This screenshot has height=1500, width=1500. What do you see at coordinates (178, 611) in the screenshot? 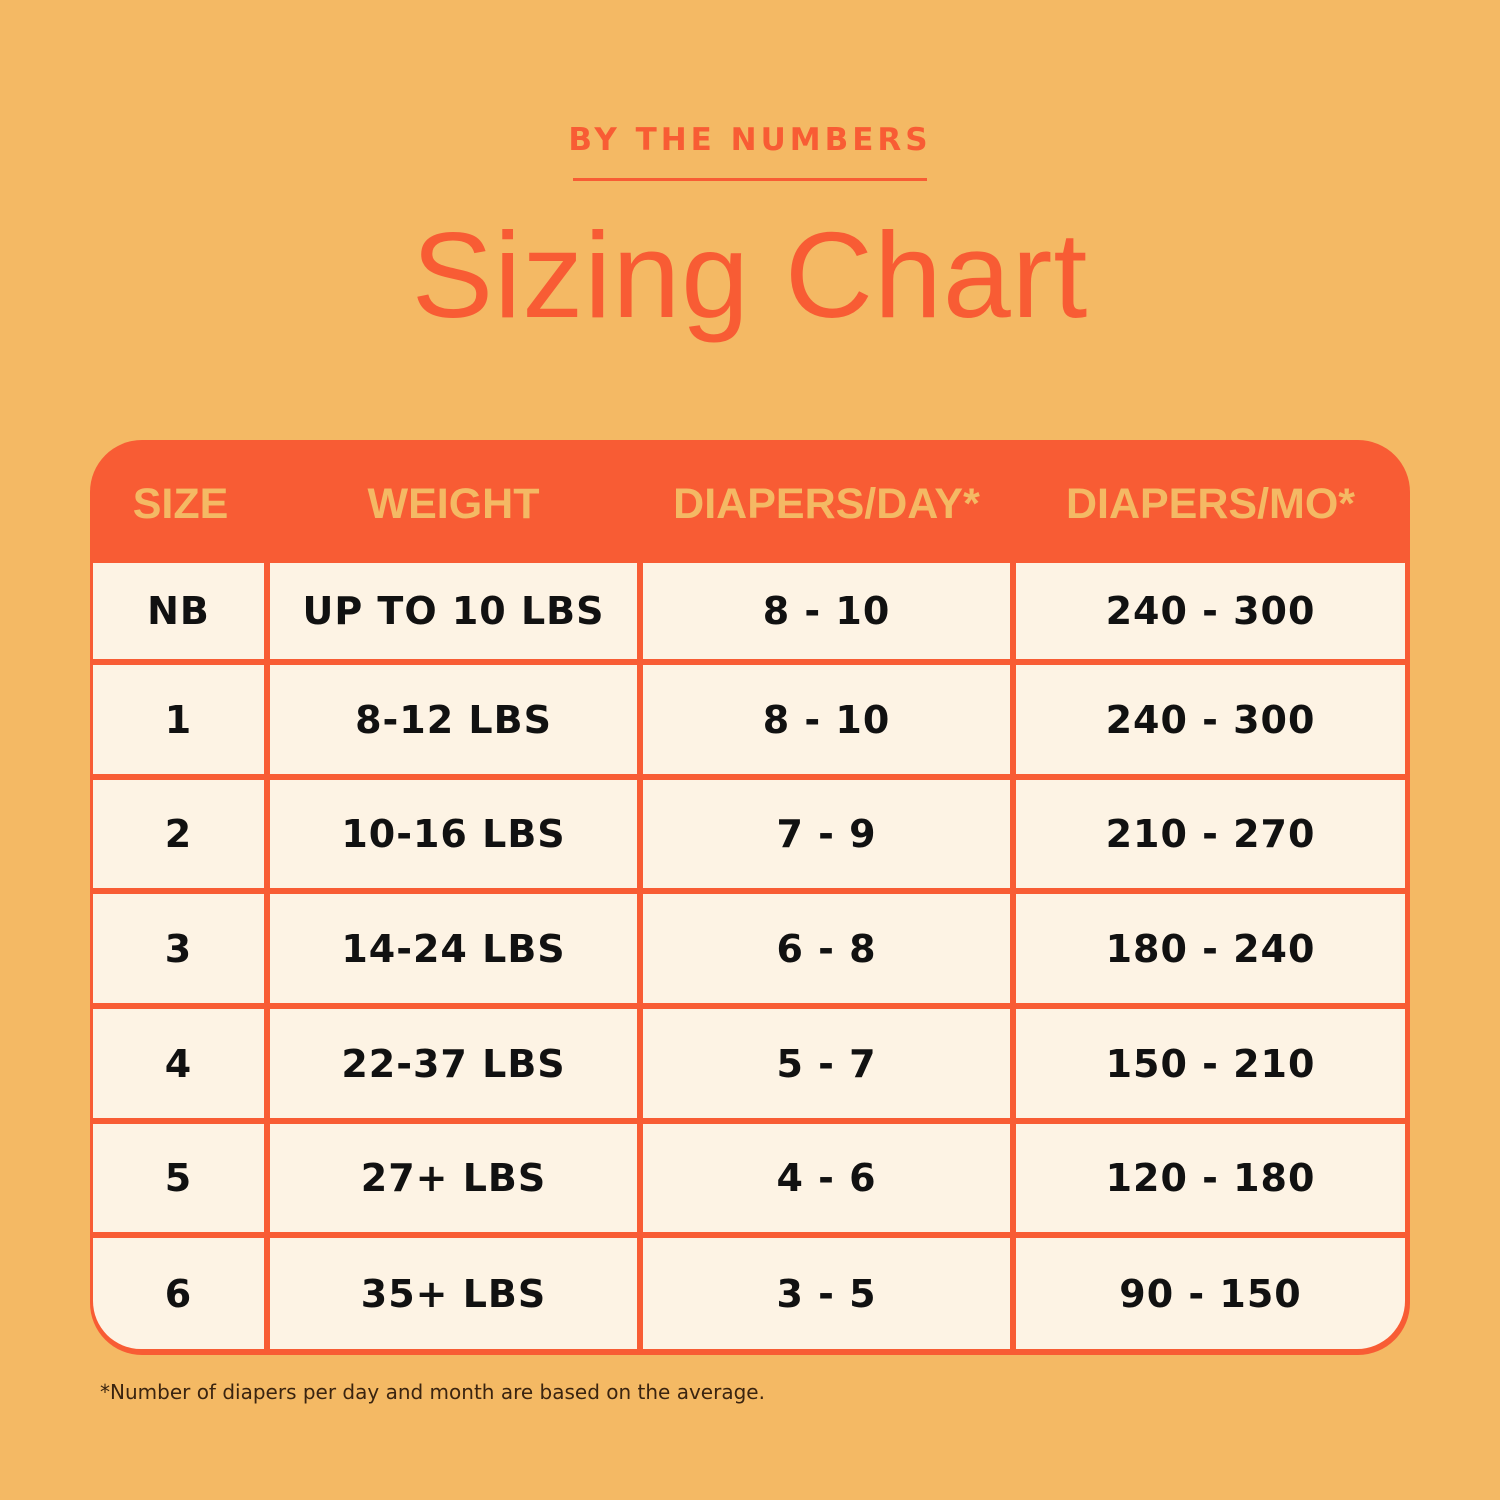
I see `table-cell: NB` at bounding box center [178, 611].